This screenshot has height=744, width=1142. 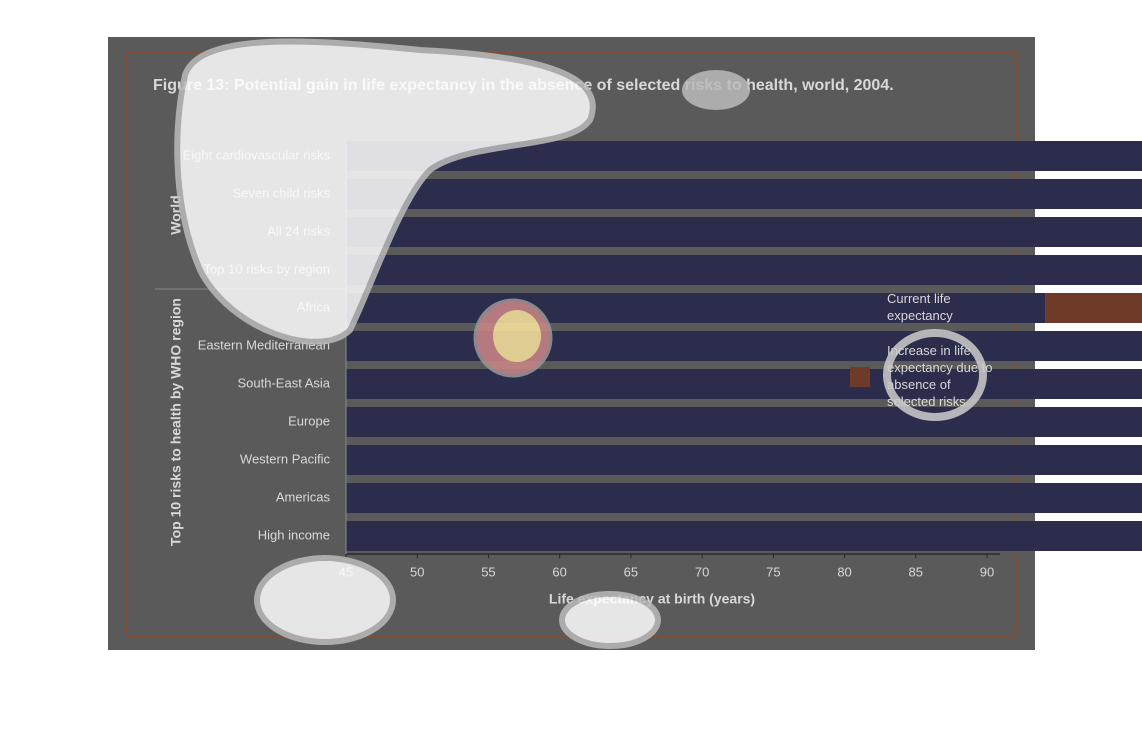 What do you see at coordinates (631, 571) in the screenshot?
I see `x-tick-label: 65` at bounding box center [631, 571].